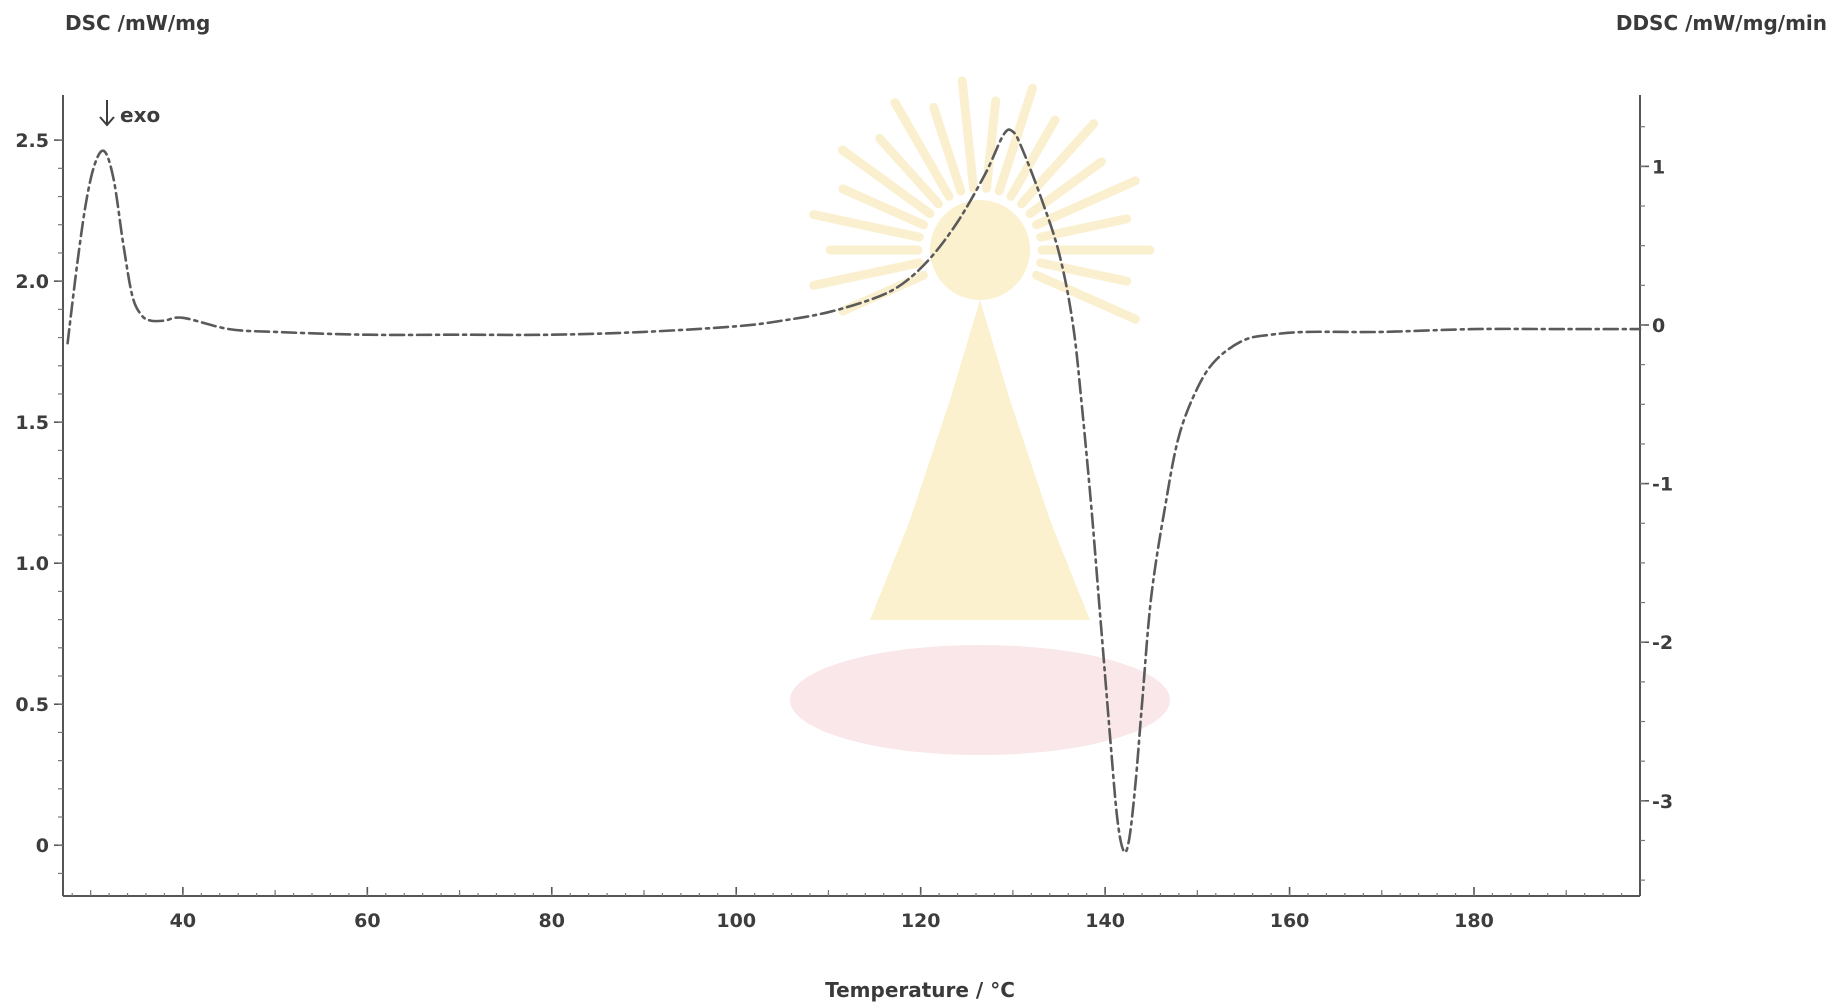  I want to click on watermark-cushion, so click(980, 700).